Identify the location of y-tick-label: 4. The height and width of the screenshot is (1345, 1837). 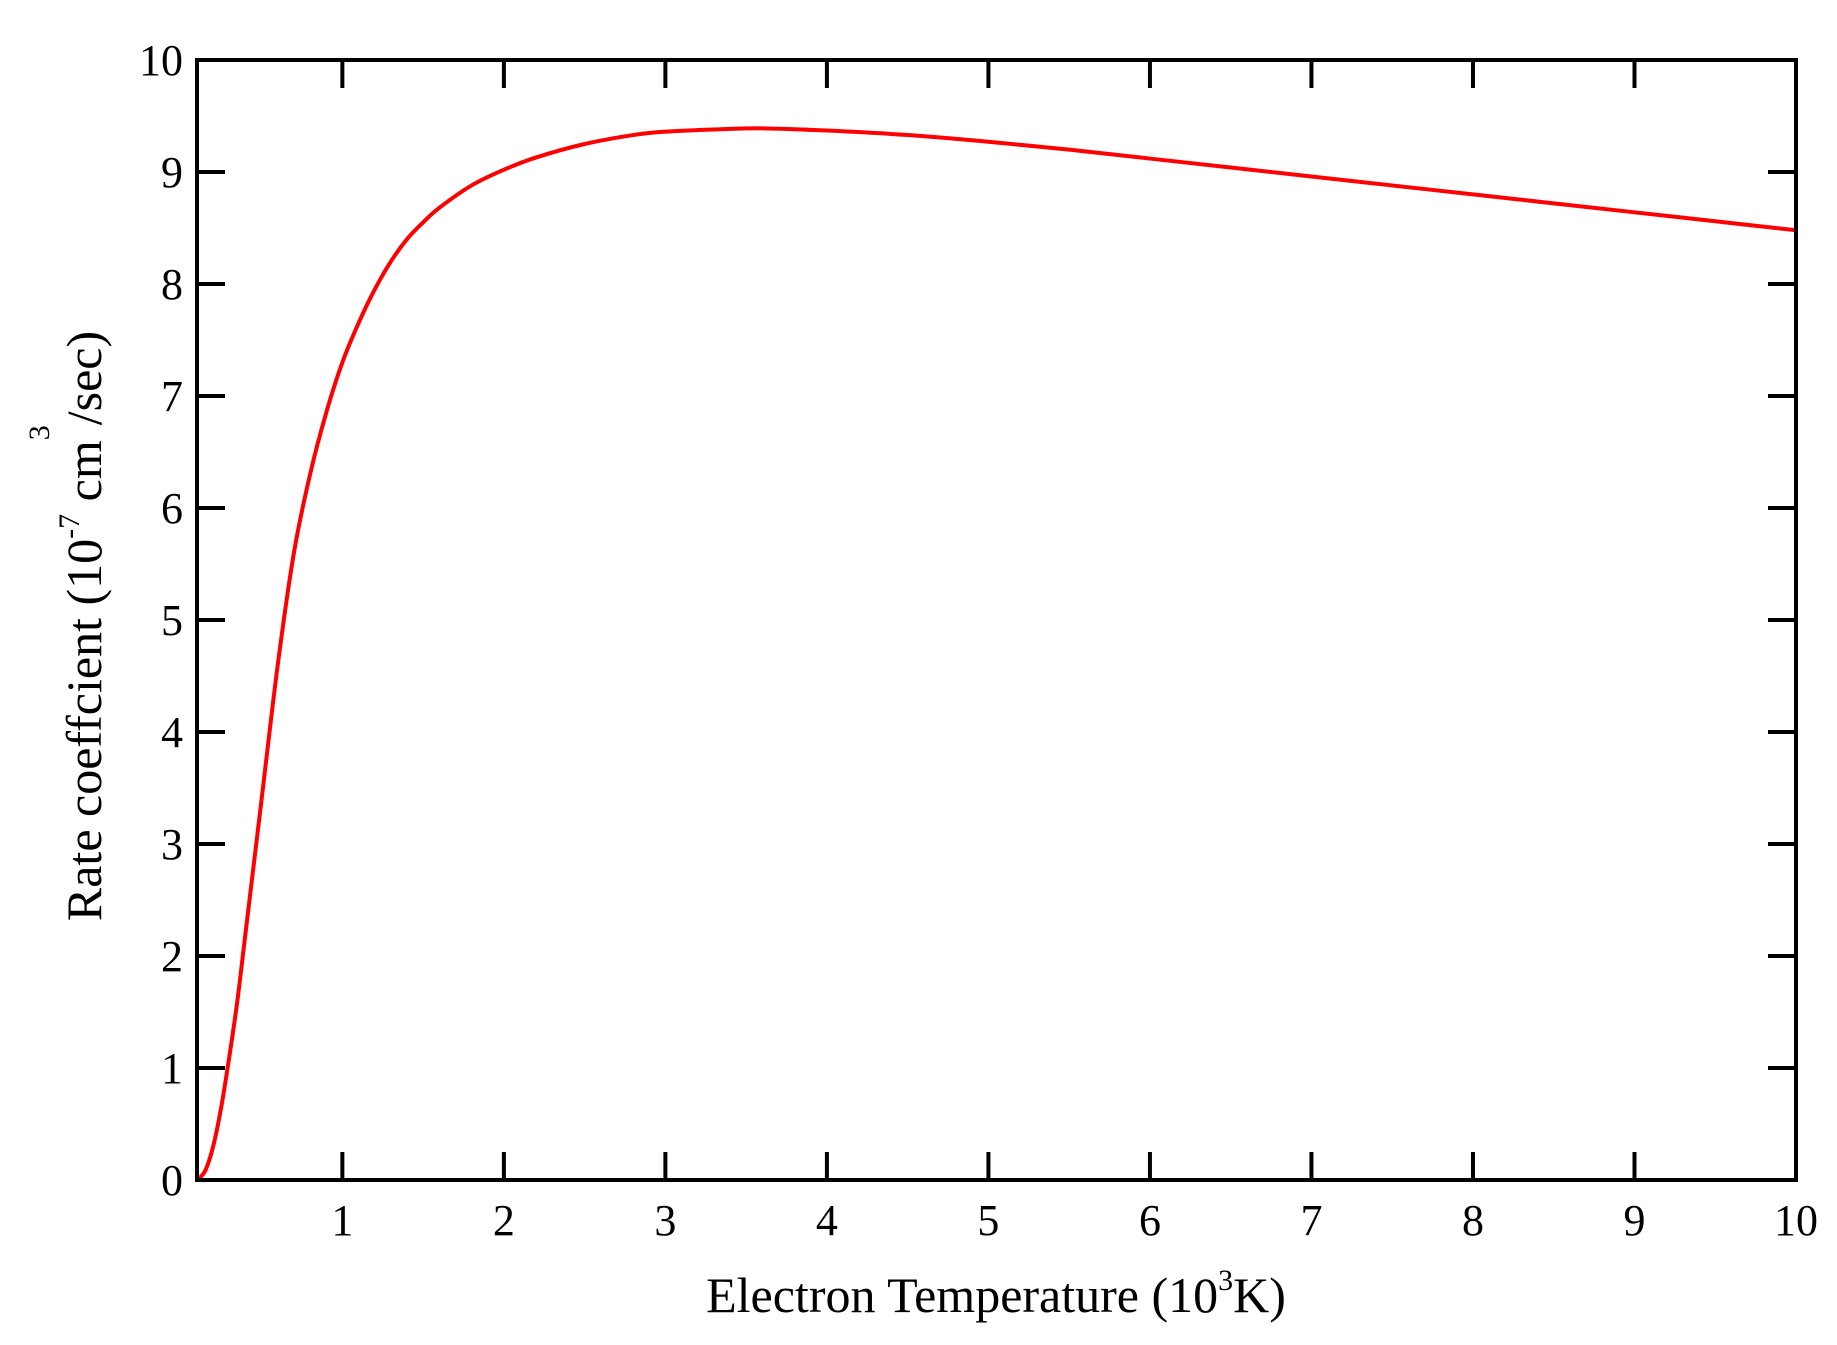
(172, 732).